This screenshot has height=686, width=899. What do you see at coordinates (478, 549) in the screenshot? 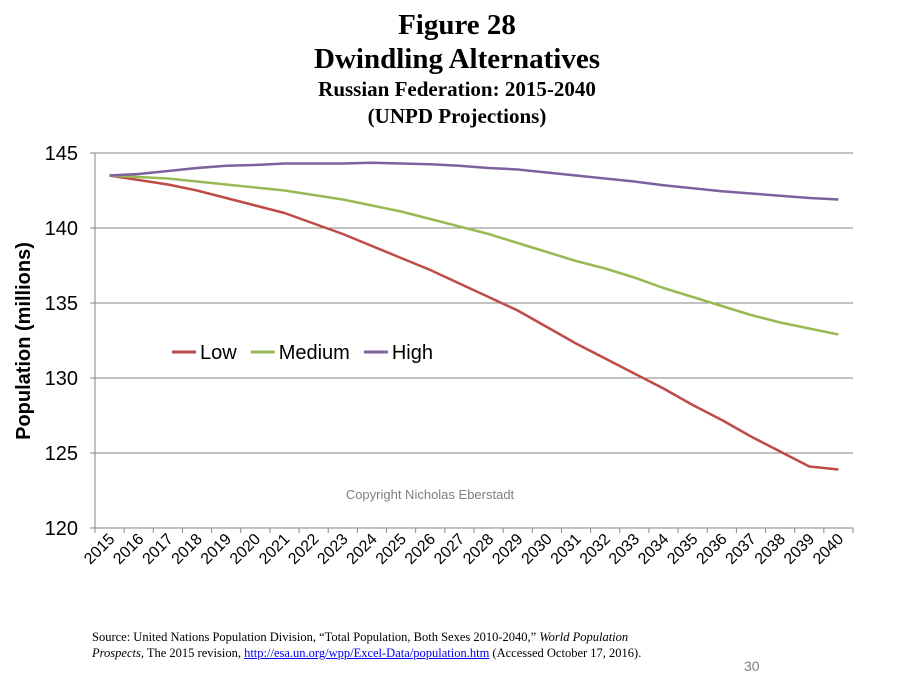
I see `x-tick-label: 2028` at bounding box center [478, 549].